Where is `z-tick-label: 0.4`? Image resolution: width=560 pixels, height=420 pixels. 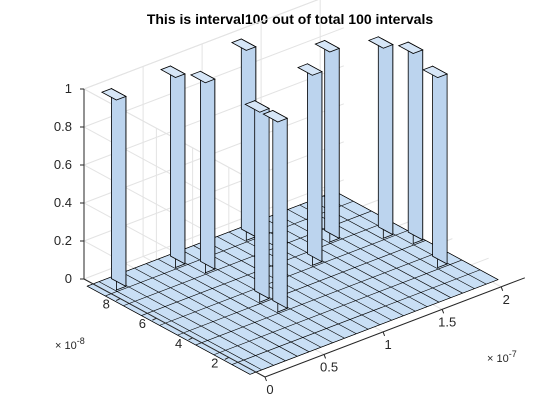 z-tick-label: 0.4 is located at coordinates (63, 202).